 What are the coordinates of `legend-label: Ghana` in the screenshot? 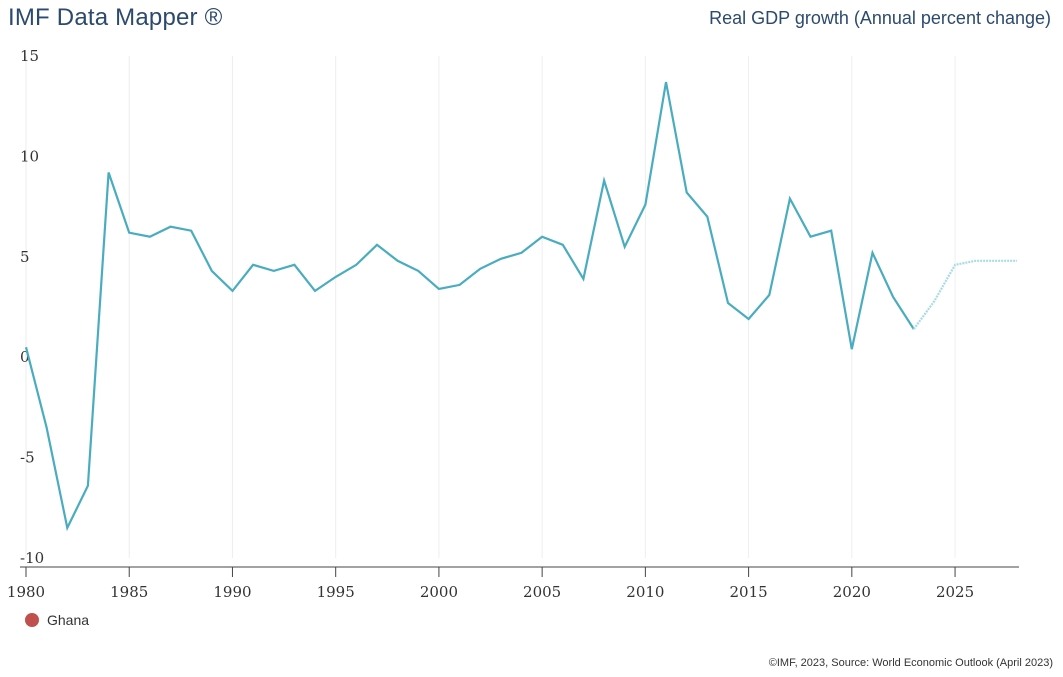 It's located at (68, 620).